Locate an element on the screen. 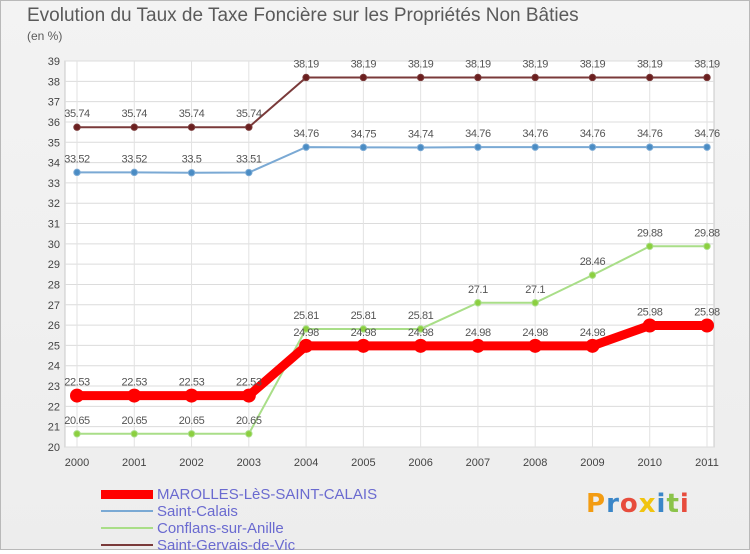 The height and width of the screenshot is (554, 750). legend-label: Saint-Calais is located at coordinates (197, 511).